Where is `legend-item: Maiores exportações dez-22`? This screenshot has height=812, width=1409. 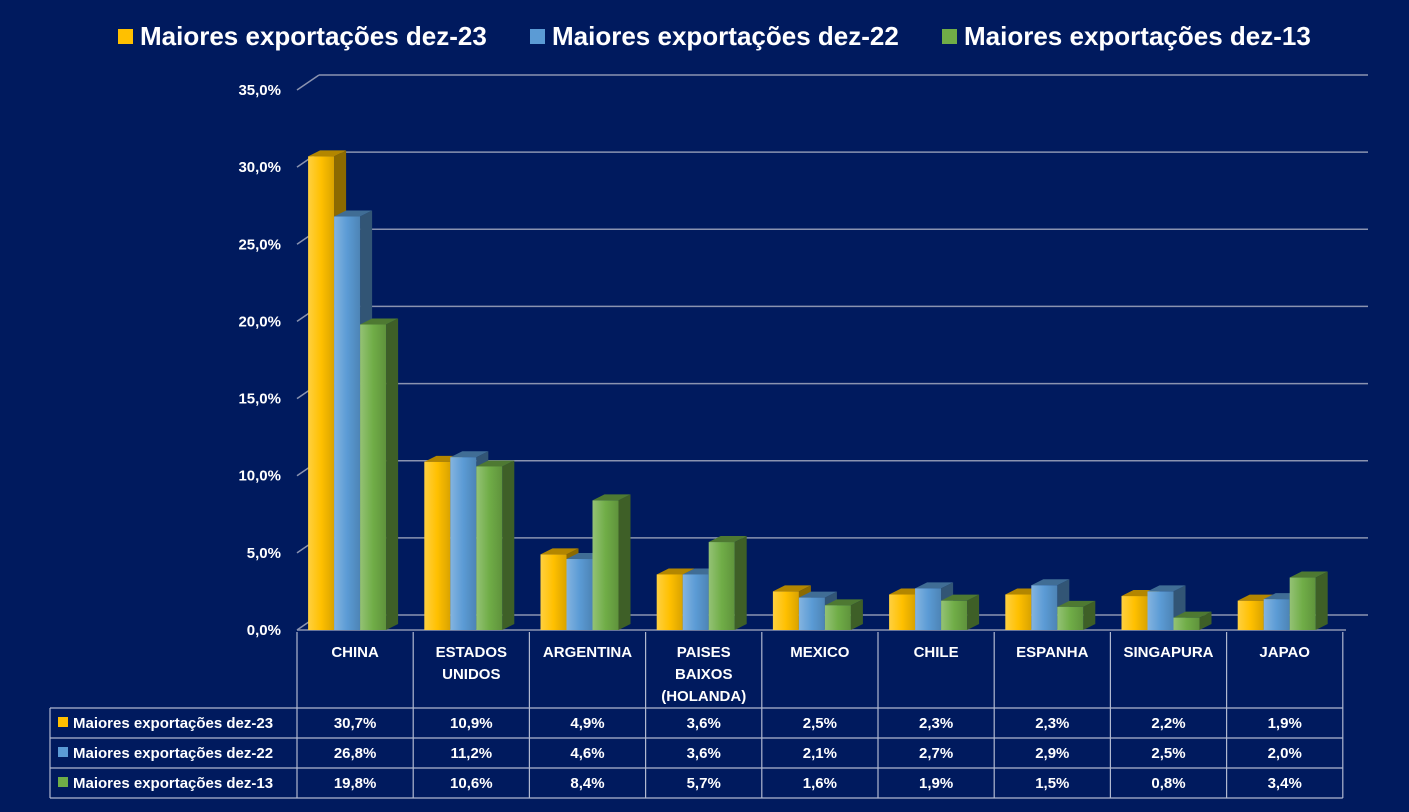
legend-item: Maiores exportações dez-22 is located at coordinates (714, 36).